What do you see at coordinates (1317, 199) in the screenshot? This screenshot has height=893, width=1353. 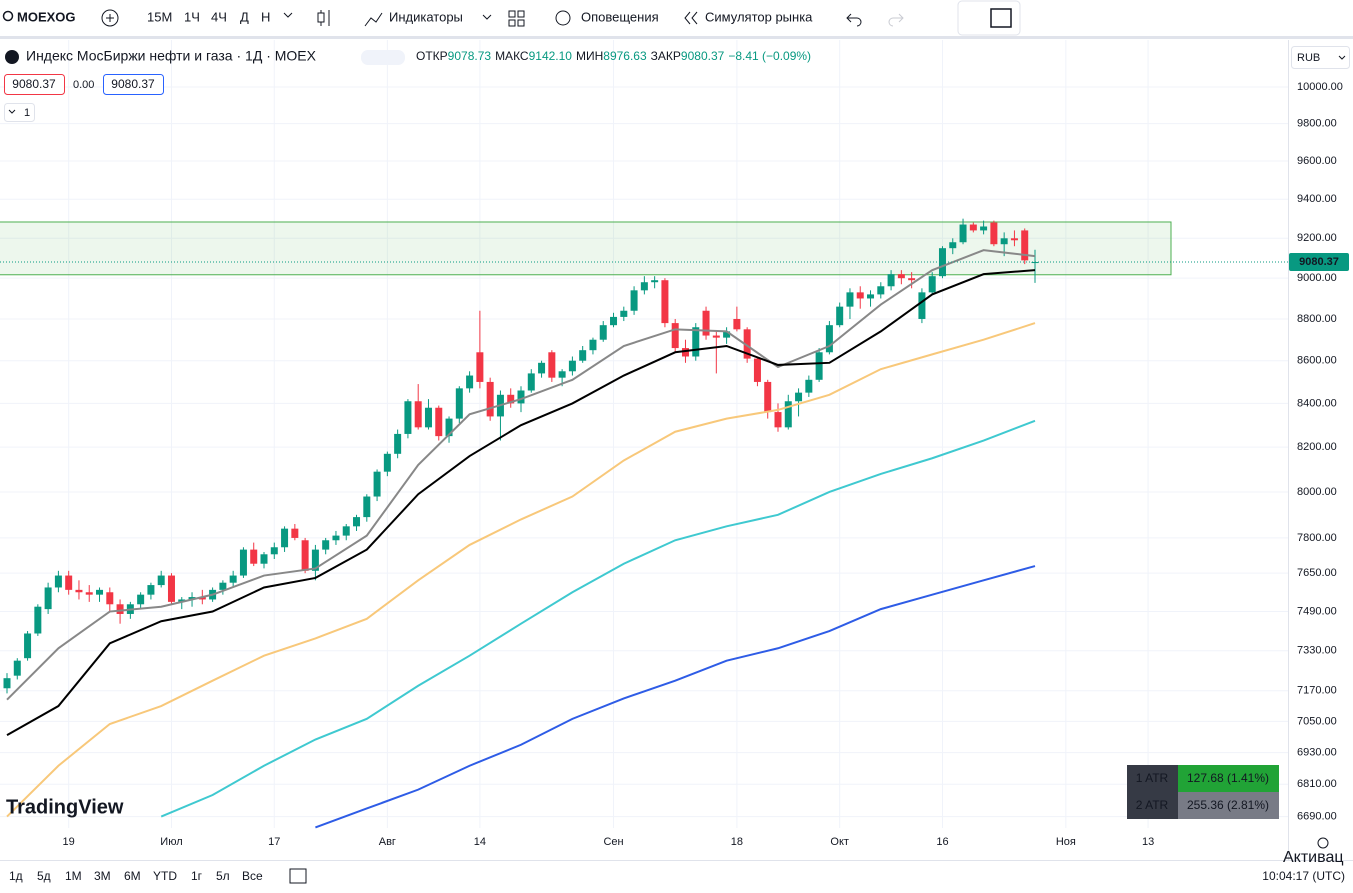 I see `y-tick-label: 9400.00` at bounding box center [1317, 199].